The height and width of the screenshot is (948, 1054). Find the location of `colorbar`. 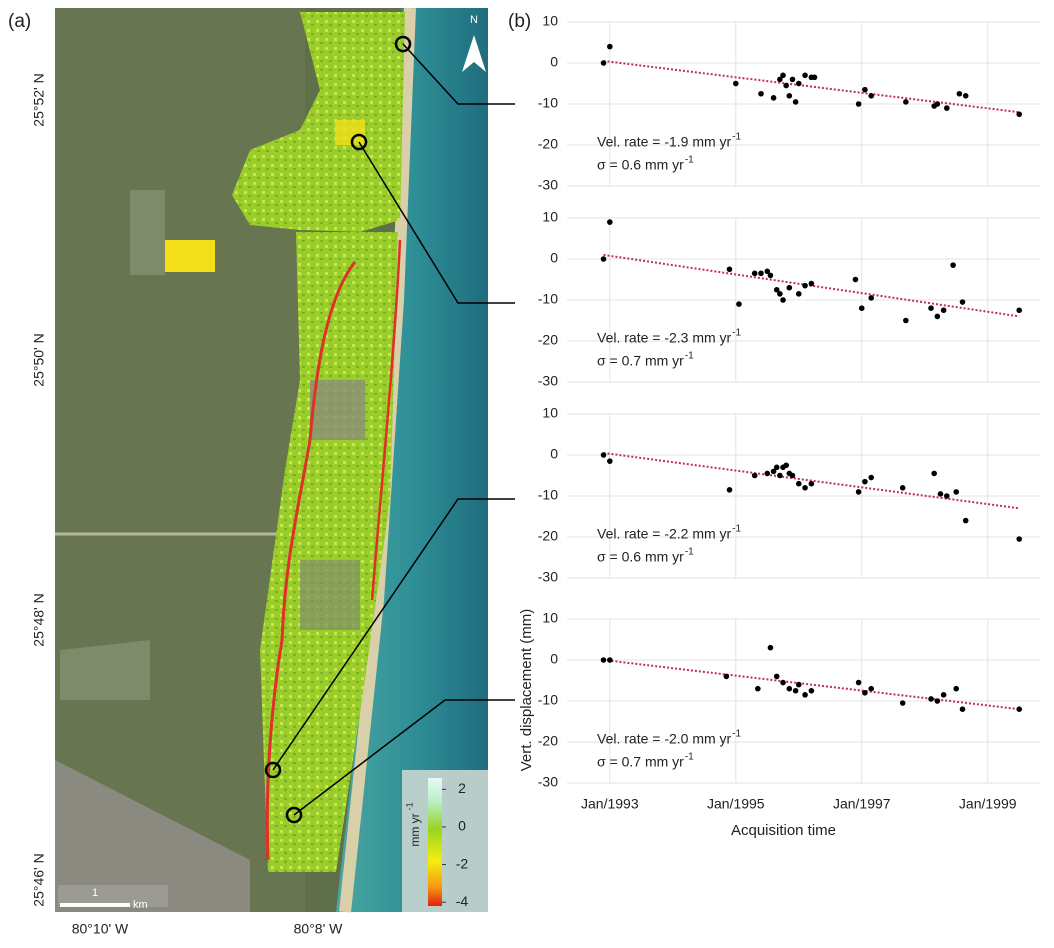

colorbar is located at coordinates (435, 842).